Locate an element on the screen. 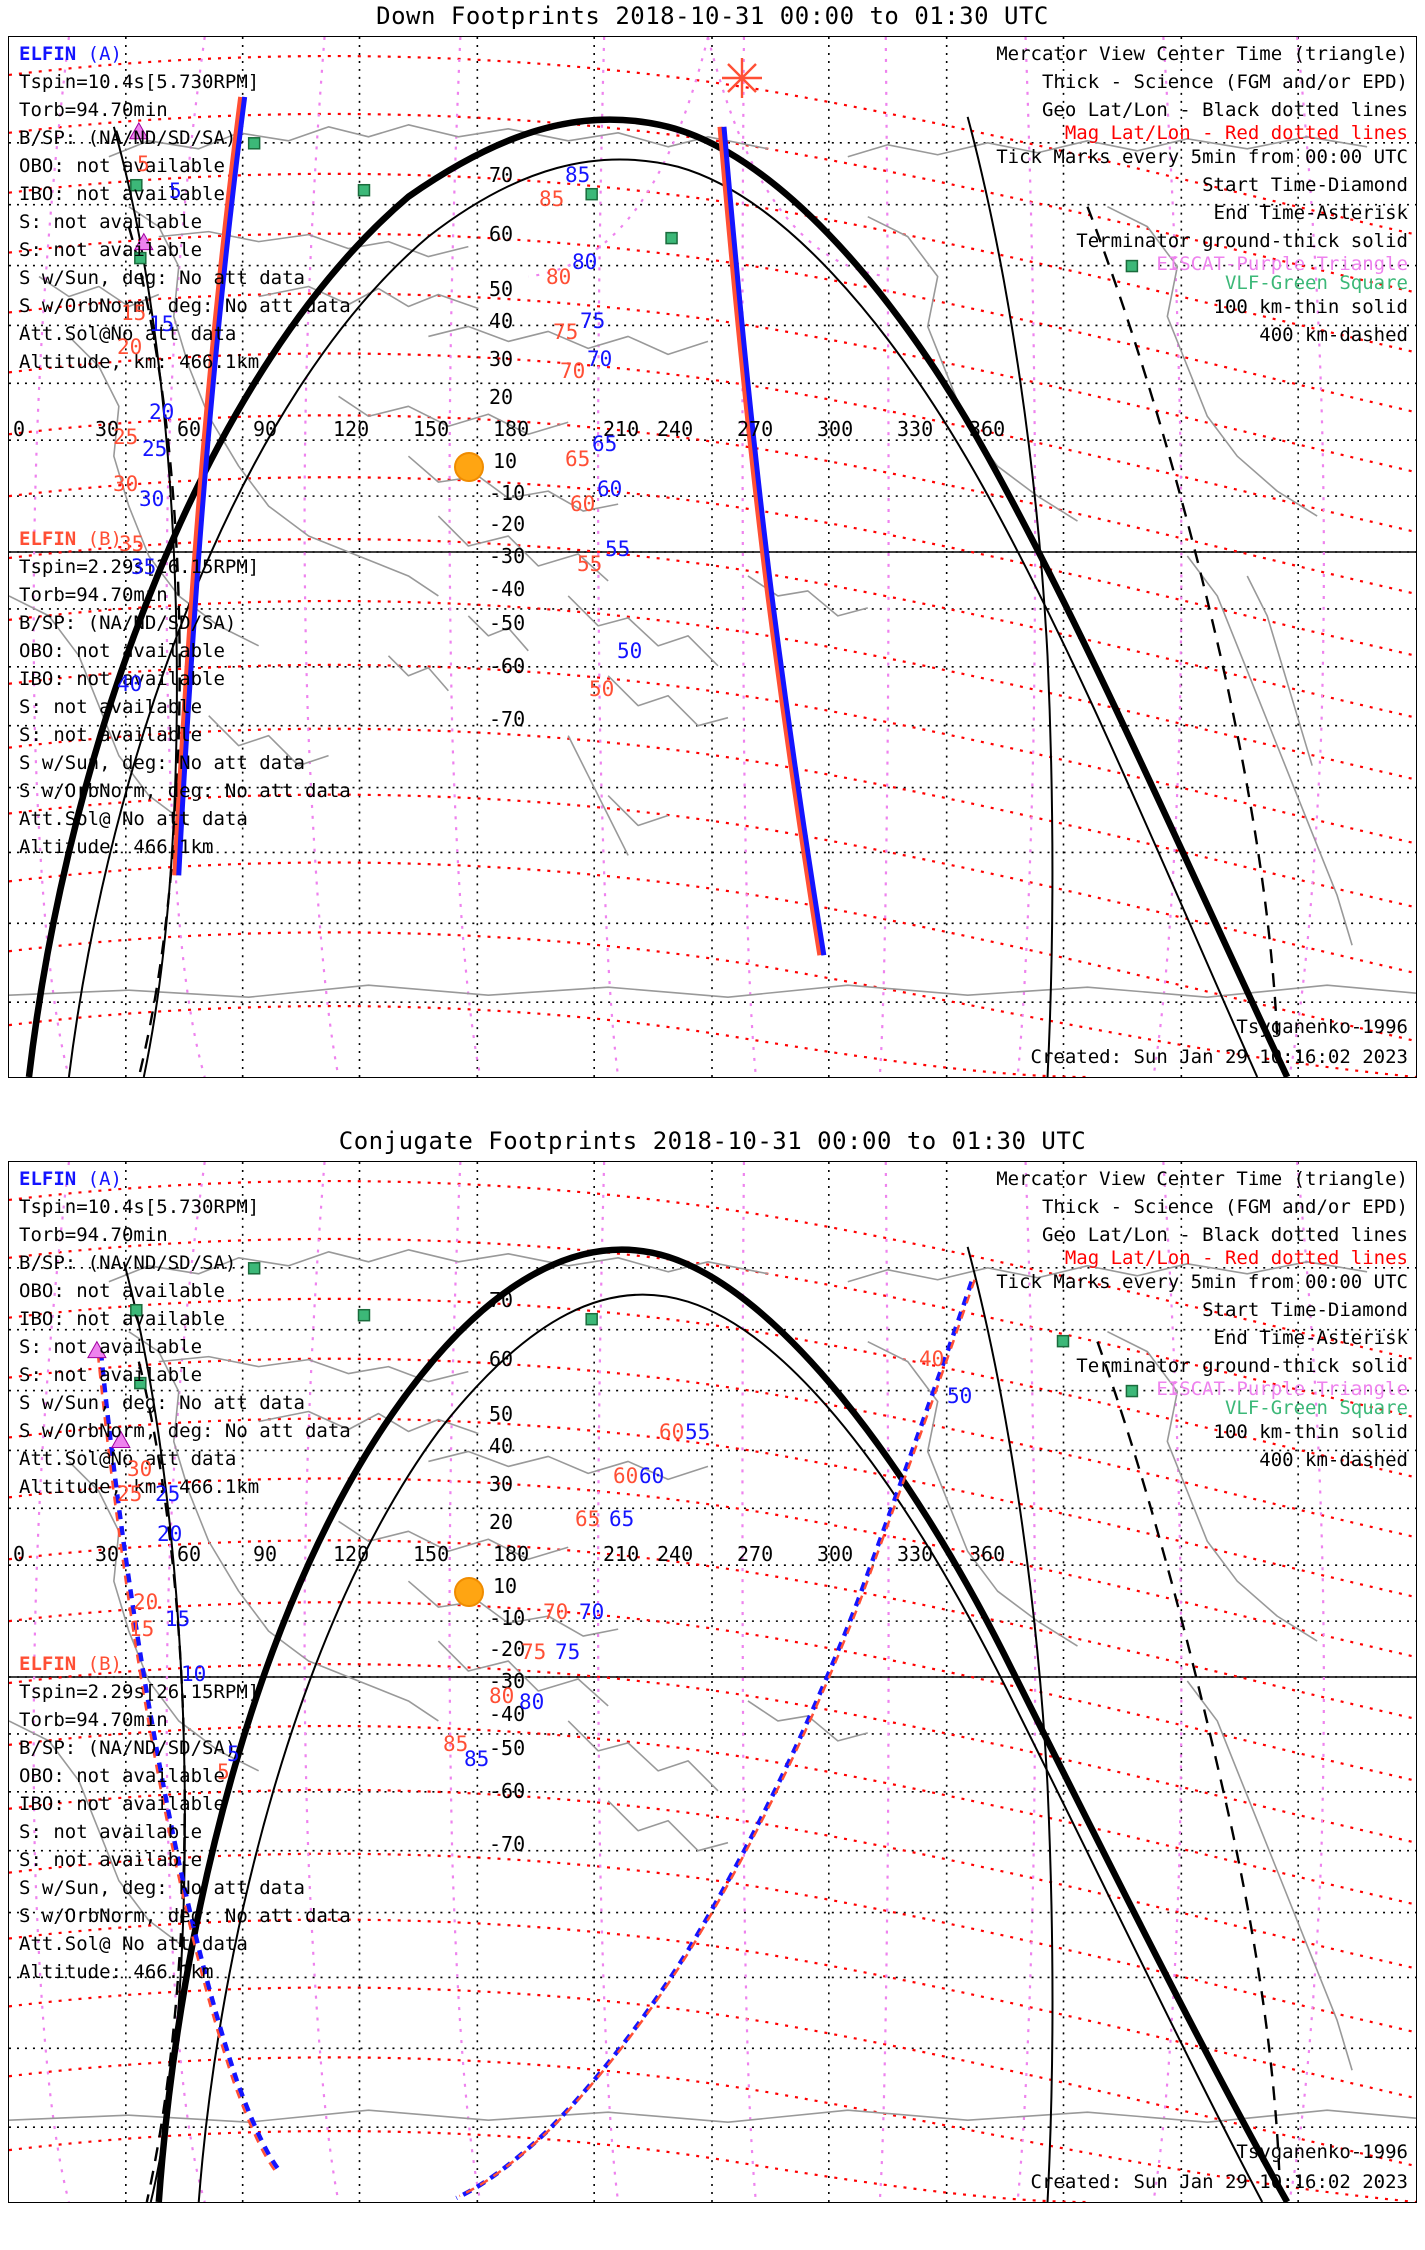  legend2-item-5: Start Time-Diamond is located at coordinates (1305, 1310).